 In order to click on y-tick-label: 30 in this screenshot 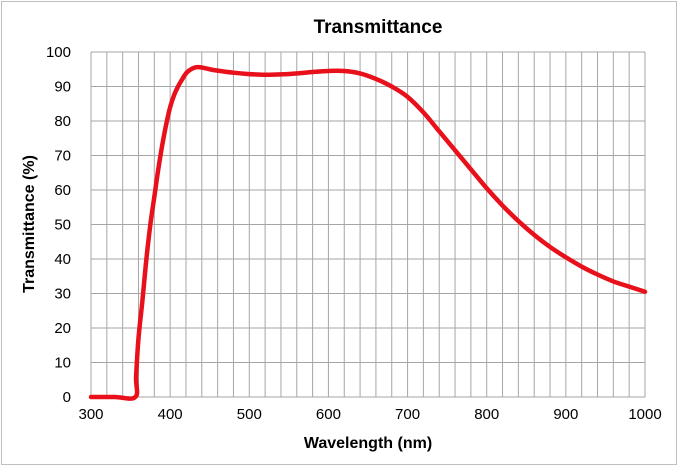, I will do `click(62, 294)`.